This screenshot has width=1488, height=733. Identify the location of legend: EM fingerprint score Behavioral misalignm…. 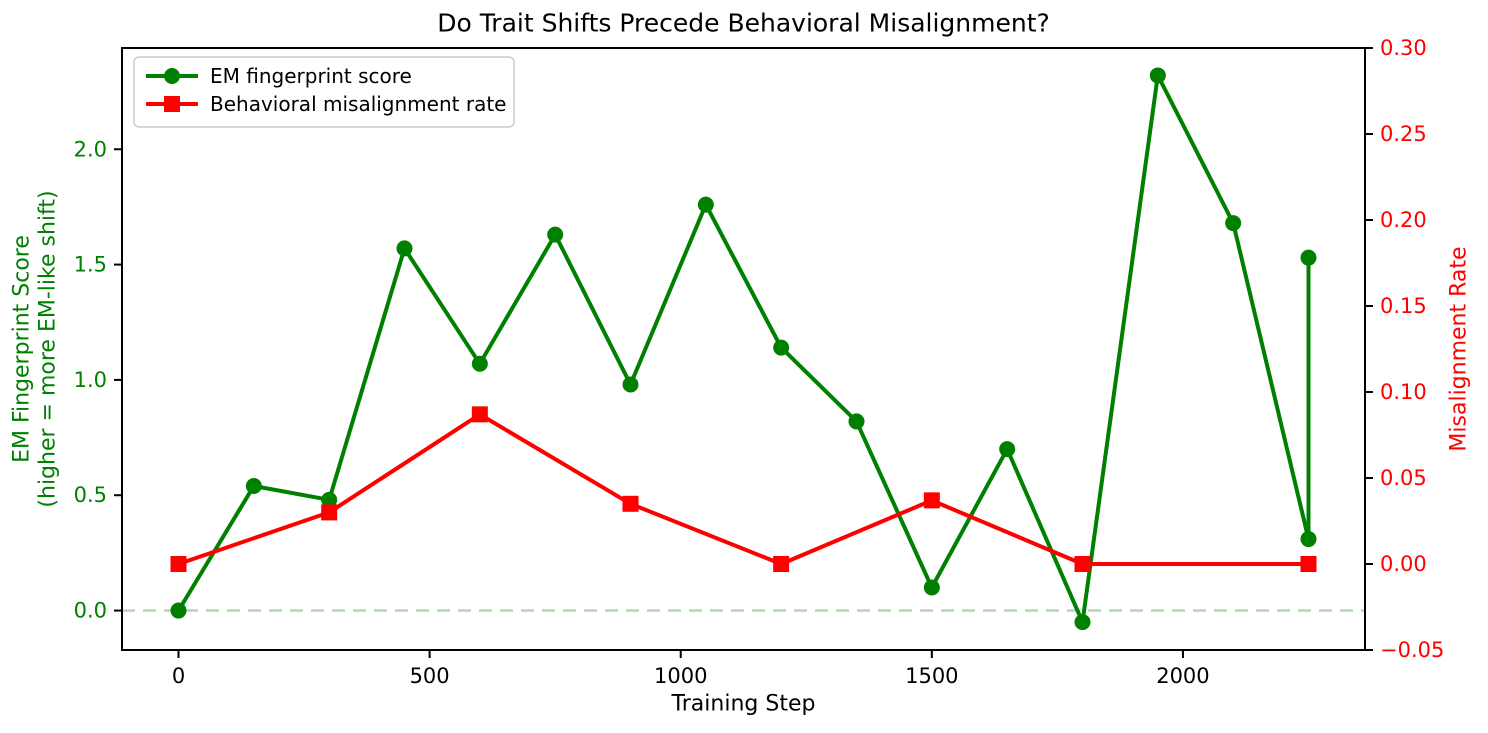
(324, 92).